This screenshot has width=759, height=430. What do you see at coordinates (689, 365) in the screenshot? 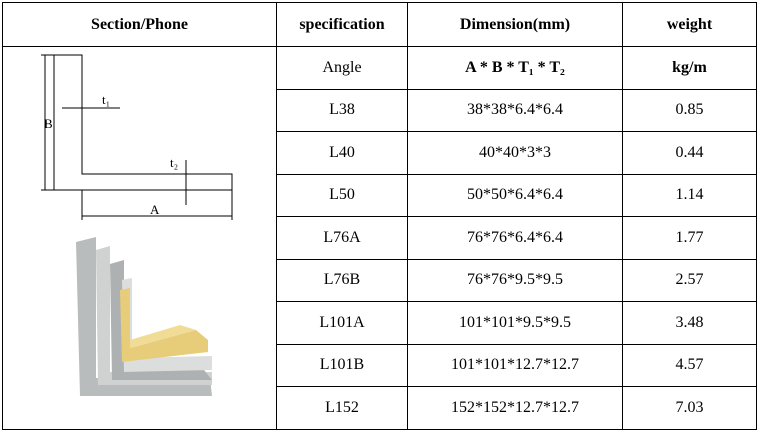
I see `table-cell: 4.57` at bounding box center [689, 365].